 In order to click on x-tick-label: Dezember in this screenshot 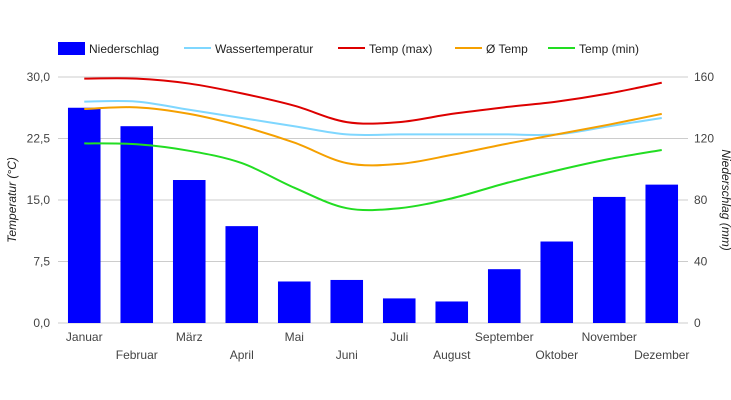, I will do `click(661, 355)`.